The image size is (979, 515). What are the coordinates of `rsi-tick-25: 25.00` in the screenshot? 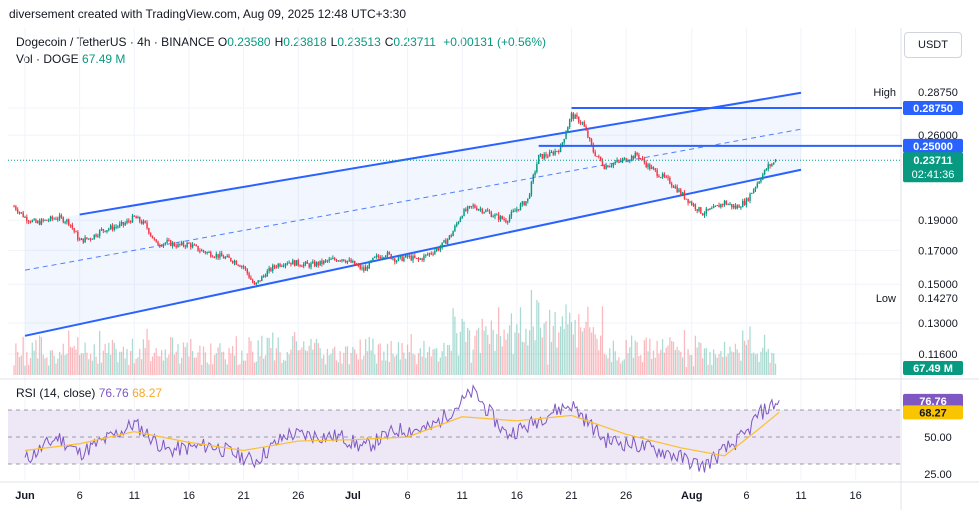 It's located at (938, 475).